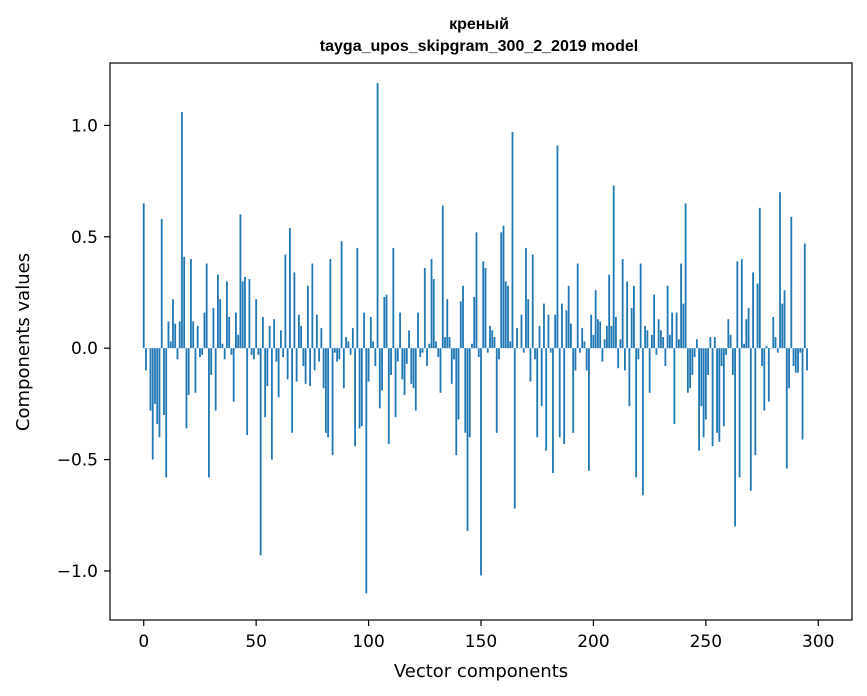  Describe the element at coordinates (77, 461) in the screenshot. I see `y-tick-label: −0.5` at that location.